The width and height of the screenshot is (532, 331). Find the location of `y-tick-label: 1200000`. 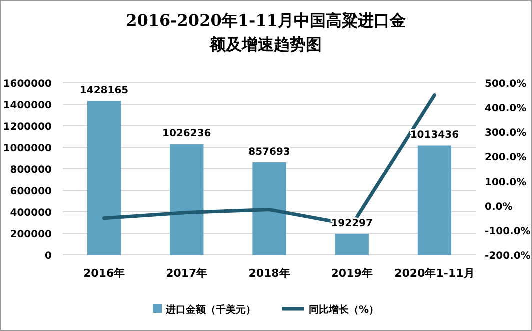

y-tick-label: 1200000 is located at coordinates (27, 127).